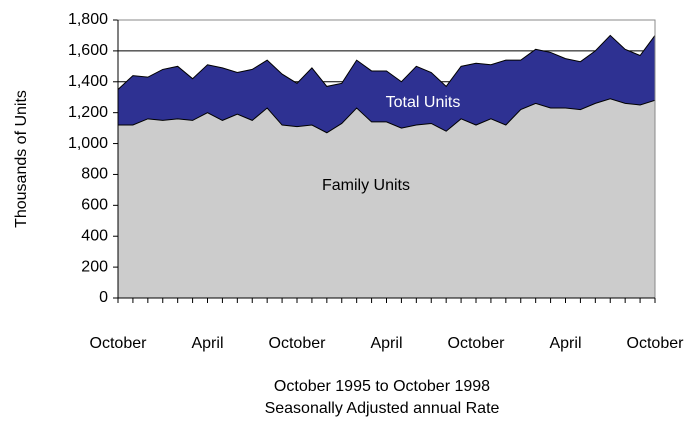 Image resolution: width=691 pixels, height=425 pixels. Describe the element at coordinates (94, 235) in the screenshot. I see `y-tick-label: 400` at that location.